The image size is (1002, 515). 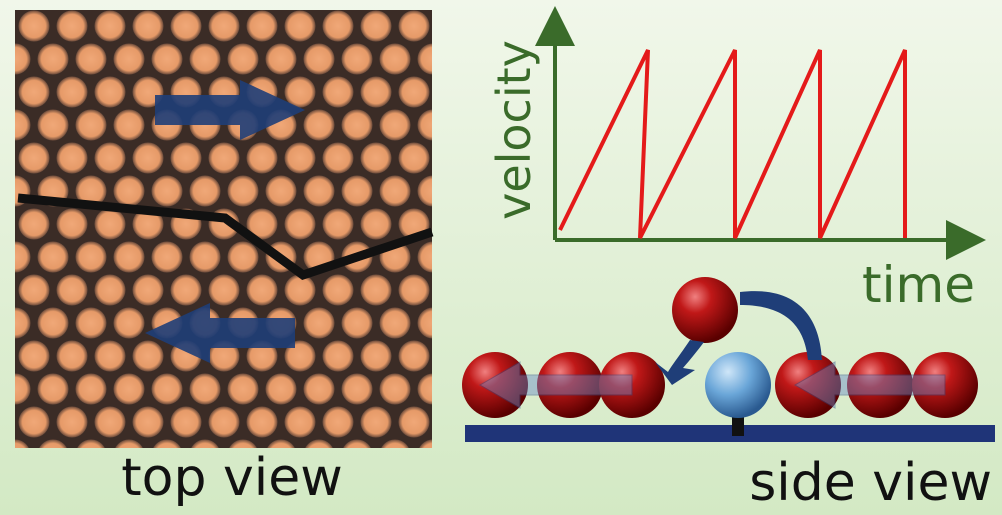 What do you see at coordinates (730, 433) in the screenshot?
I see `substrate` at bounding box center [730, 433].